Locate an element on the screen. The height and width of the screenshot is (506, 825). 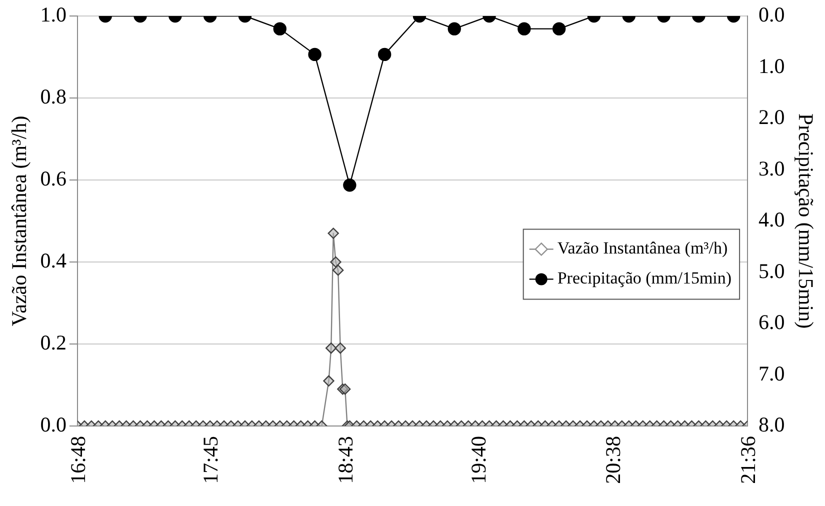
y2-tick-label: 7.0 is located at coordinates (771, 373).